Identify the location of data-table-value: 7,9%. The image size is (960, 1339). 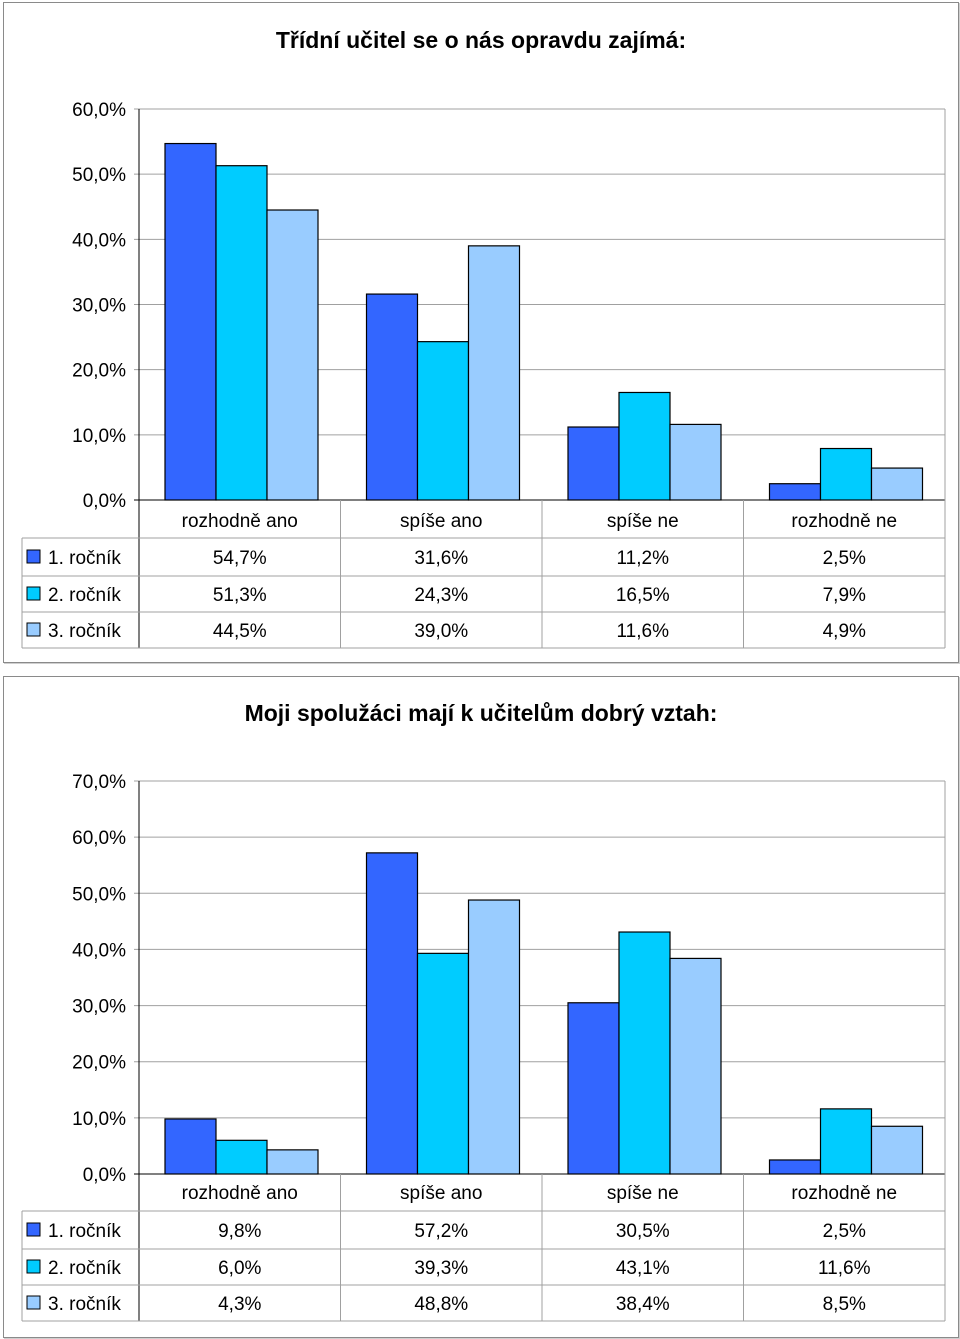
(844, 595).